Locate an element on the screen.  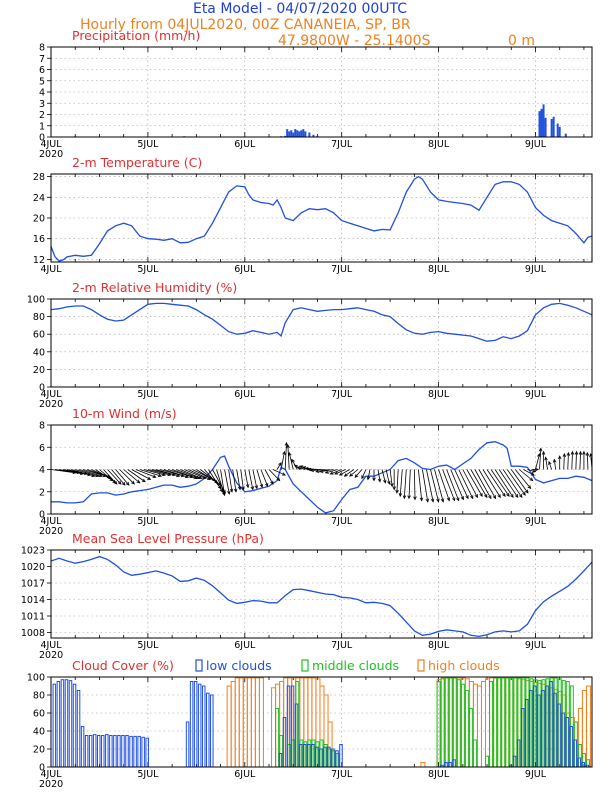
y-tick-label: 40 is located at coordinates (39, 352).